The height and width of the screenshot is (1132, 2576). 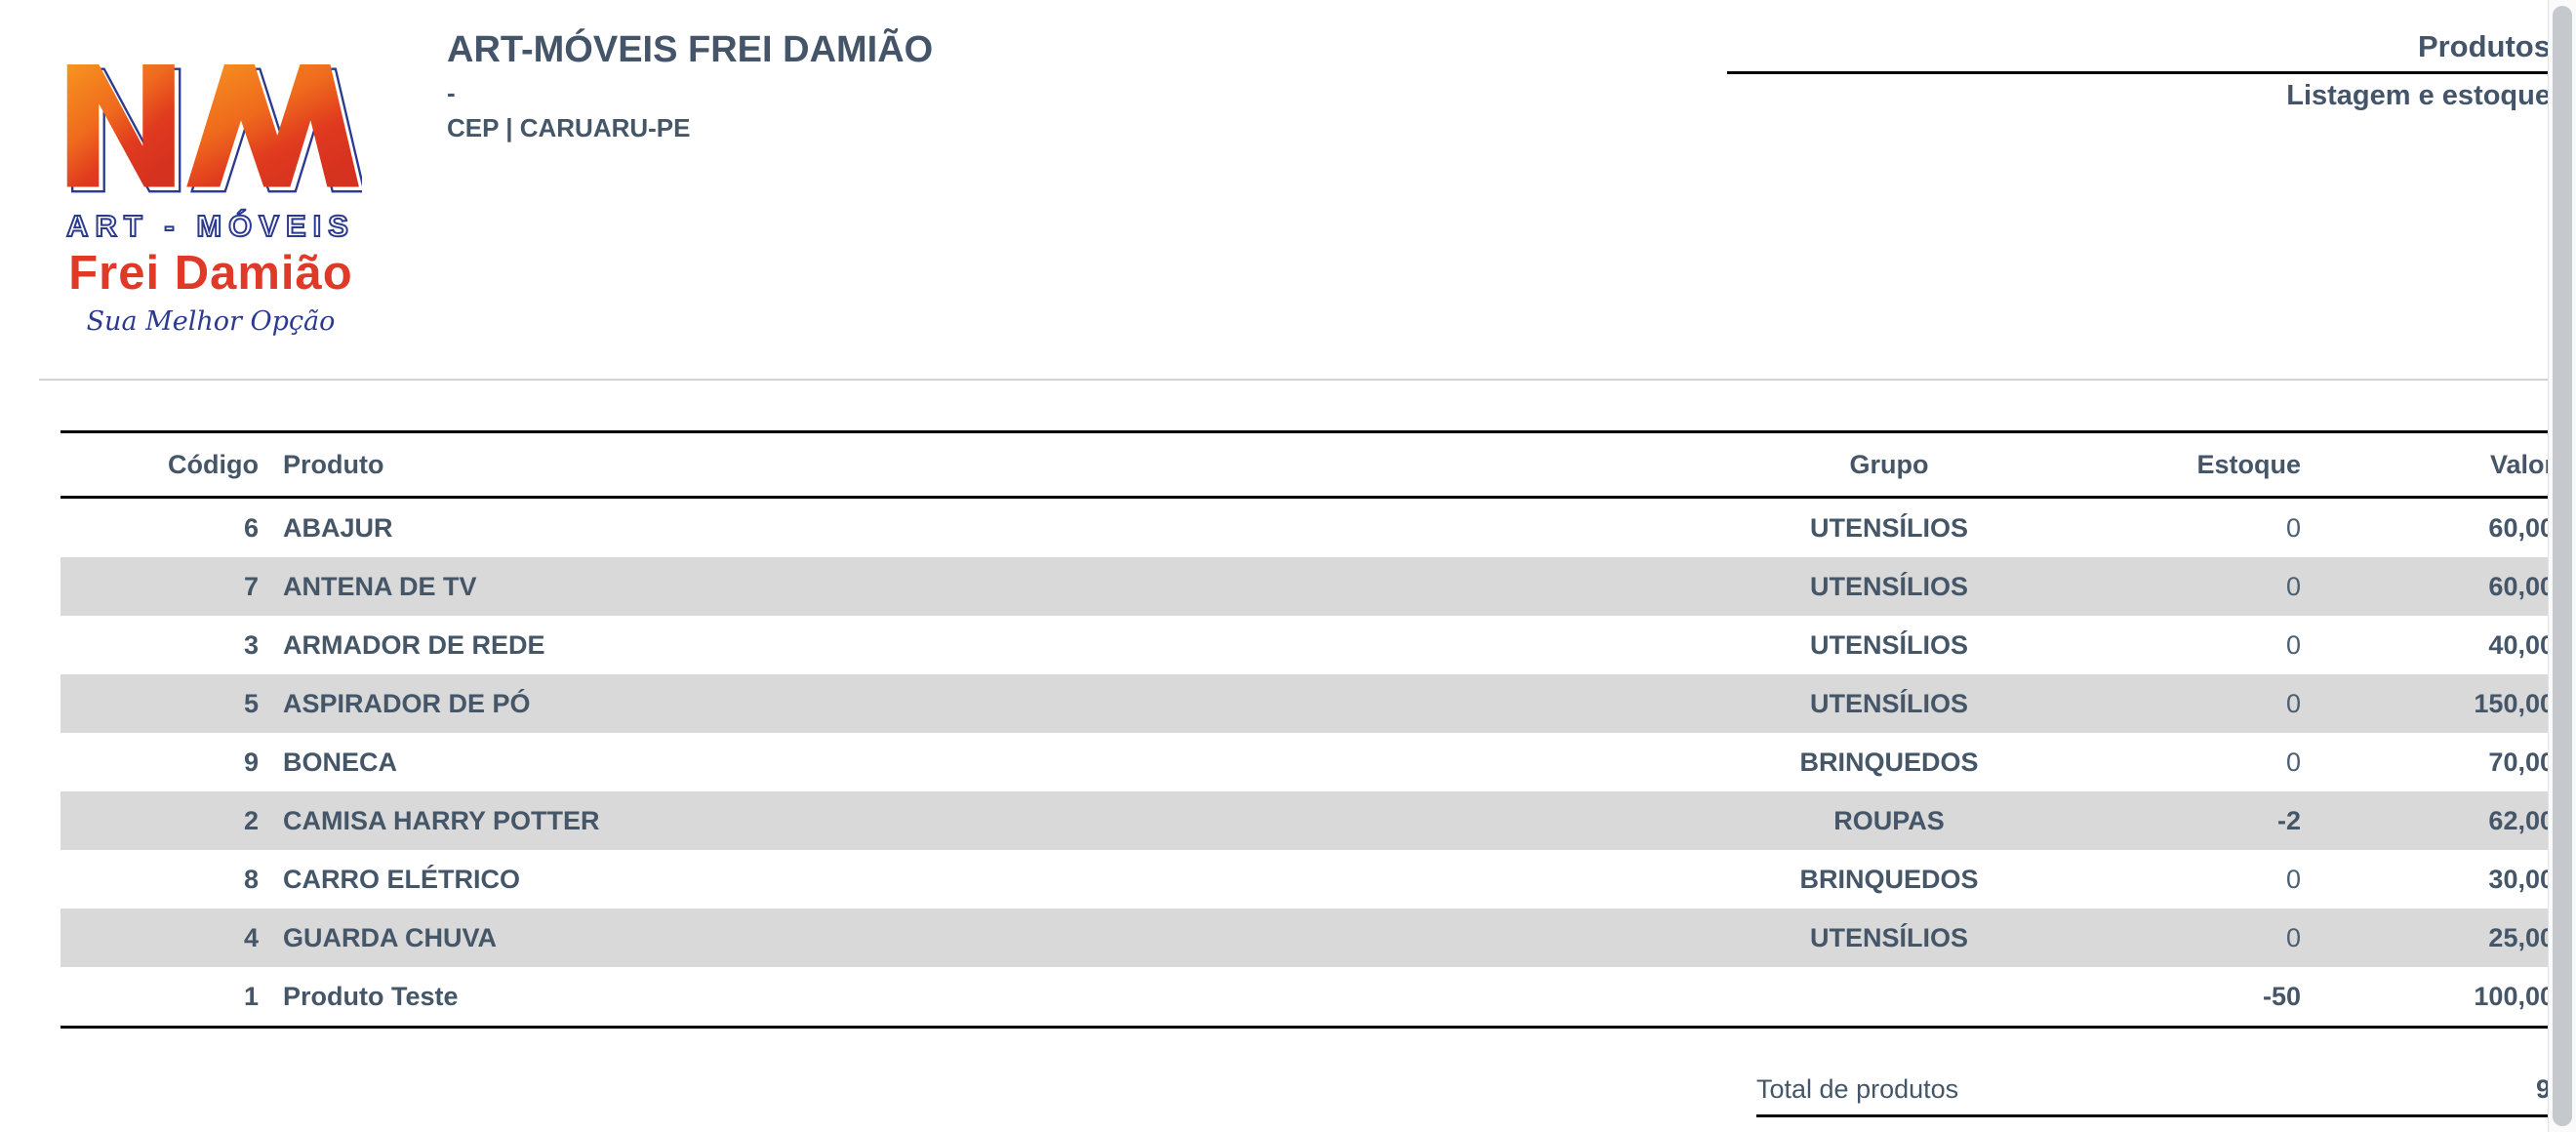 I want to click on logo-text-frei-damiao: Frei Damião, so click(x=210, y=273).